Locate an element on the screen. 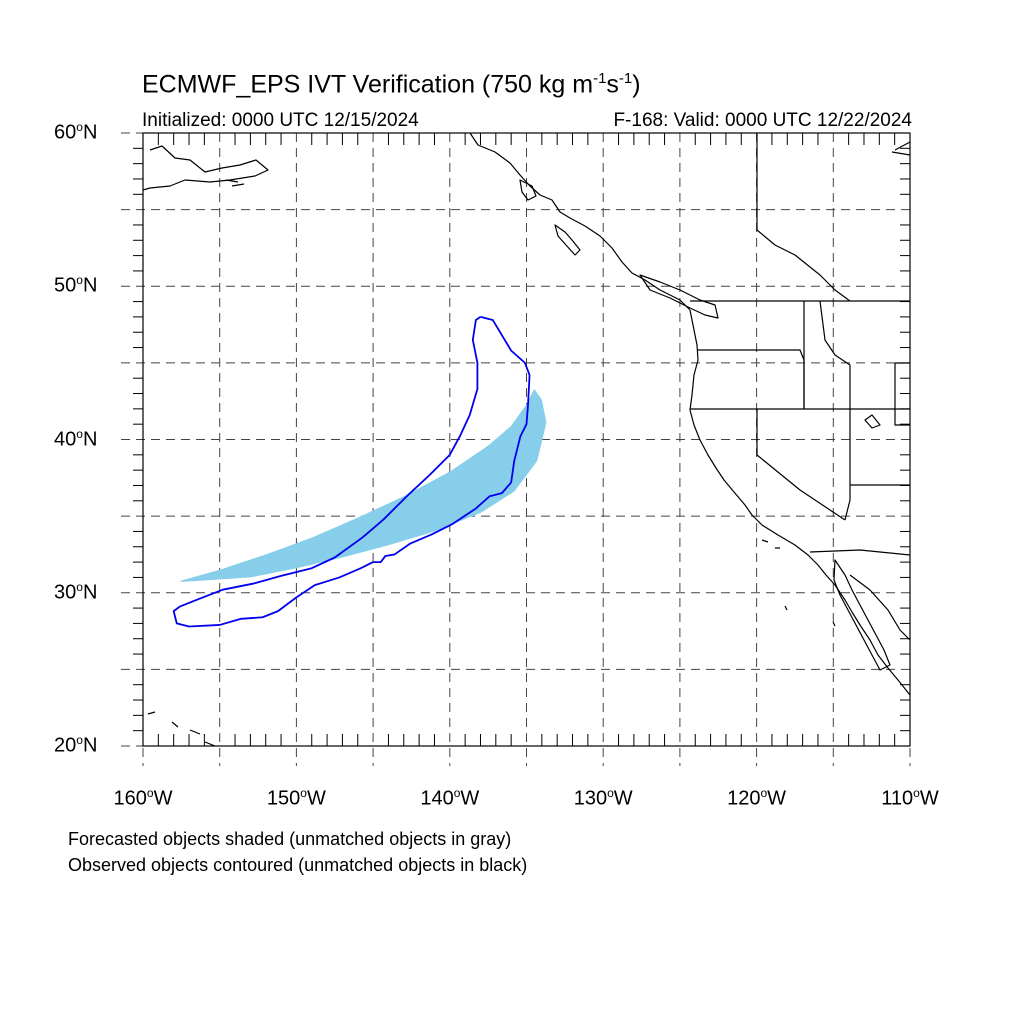  lon-label: 120oW is located at coordinates (757, 798).